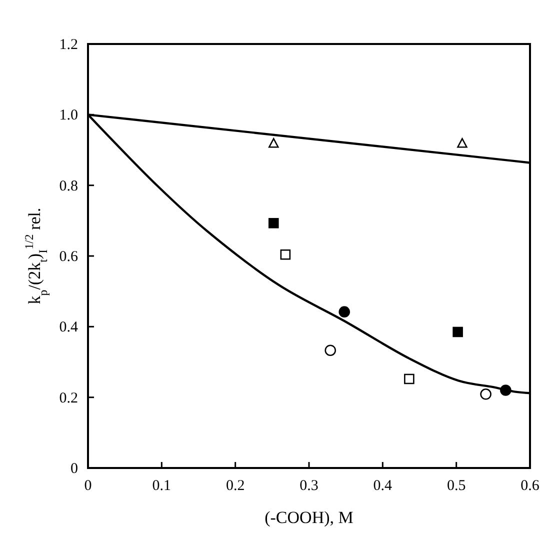 This screenshot has width=554, height=537. Describe the element at coordinates (235, 486) in the screenshot. I see `x-tick-label: 0.2` at that location.